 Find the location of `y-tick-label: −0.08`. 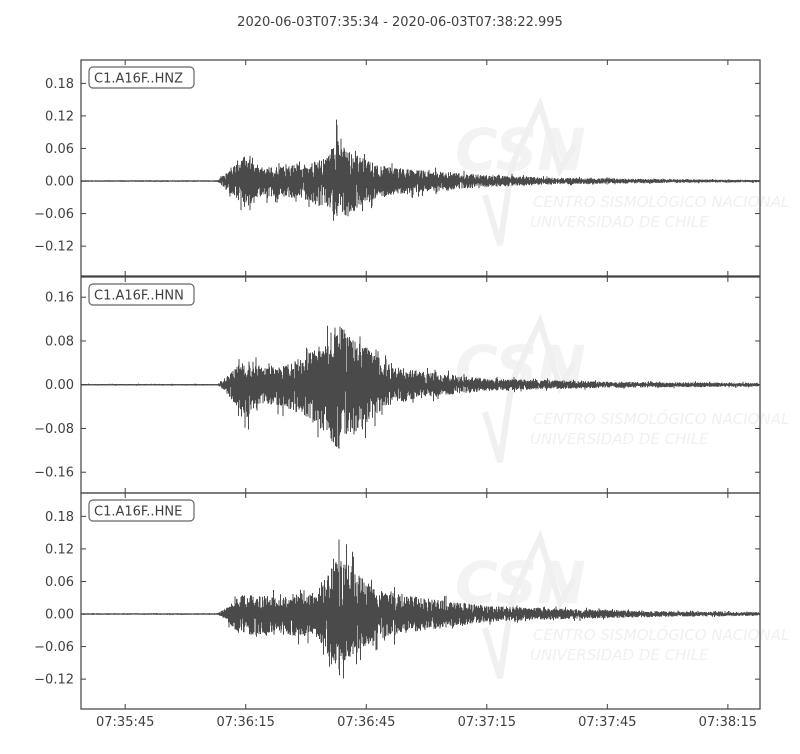

y-tick-label: −0.08 is located at coordinates (54, 429).